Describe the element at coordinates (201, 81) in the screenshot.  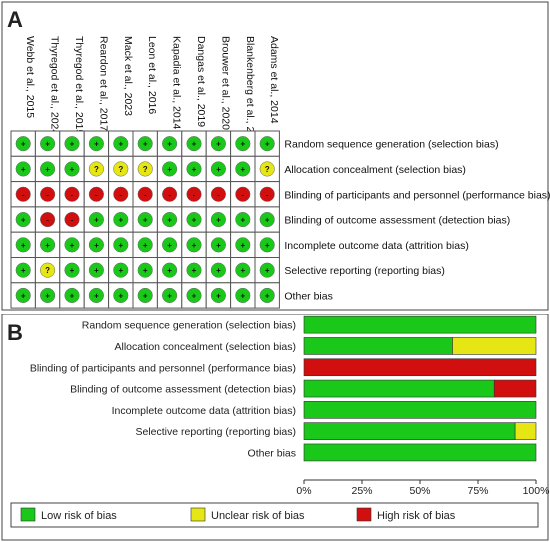
I see `study-label: Dangas et al., 2019` at that location.